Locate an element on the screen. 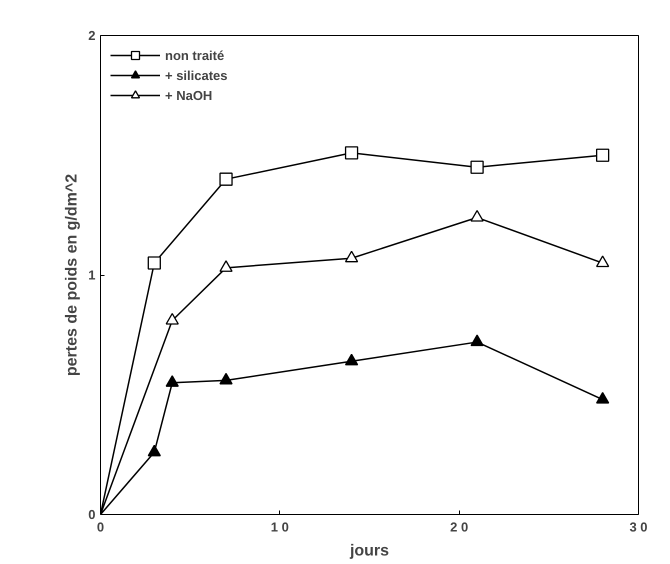  x-tick-label: 3 0 is located at coordinates (638, 527).